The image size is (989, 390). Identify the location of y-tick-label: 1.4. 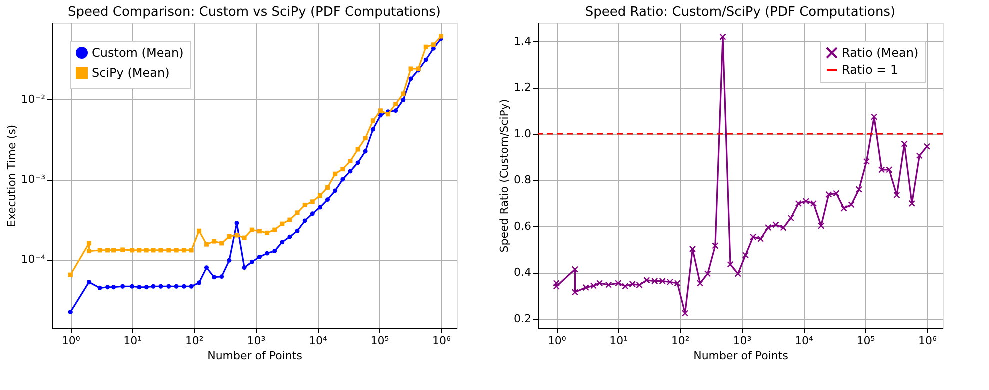
(523, 41).